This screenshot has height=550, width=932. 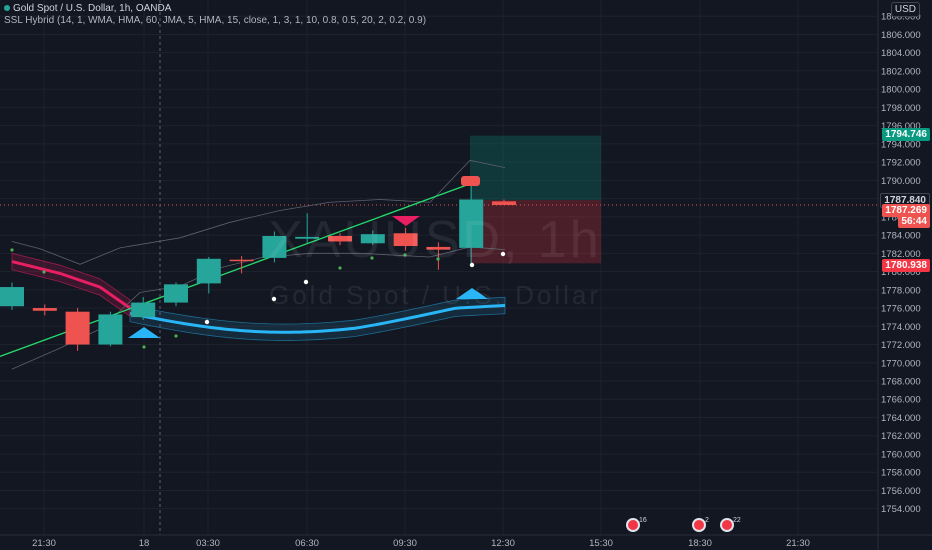 I want to click on time-tick-label: 09:30, so click(x=405, y=543).